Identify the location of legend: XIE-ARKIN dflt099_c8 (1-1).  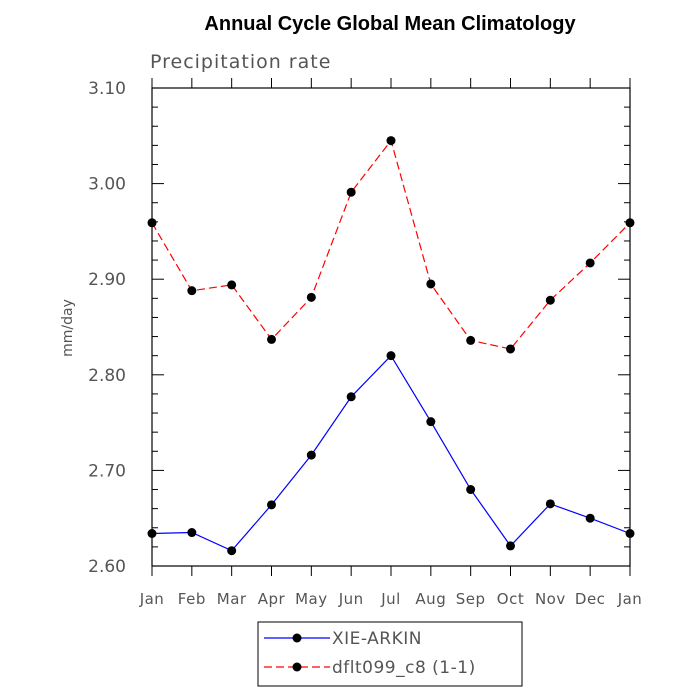
(390, 654).